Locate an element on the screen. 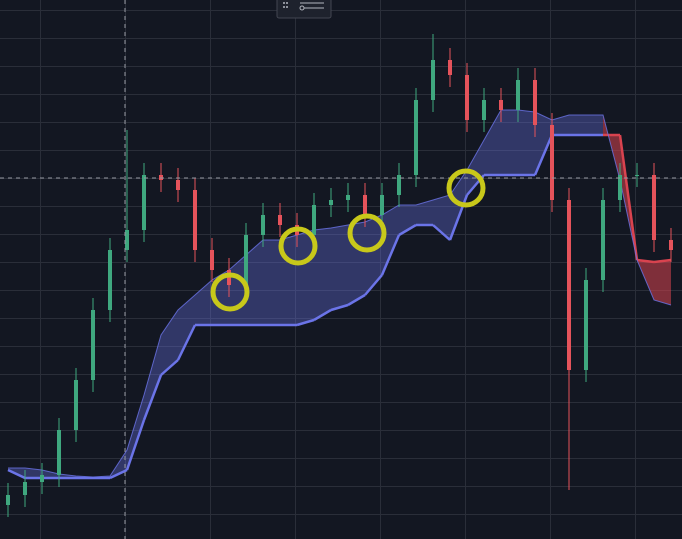 The width and height of the screenshot is (682, 539). highlight-circles is located at coordinates (348, 240).